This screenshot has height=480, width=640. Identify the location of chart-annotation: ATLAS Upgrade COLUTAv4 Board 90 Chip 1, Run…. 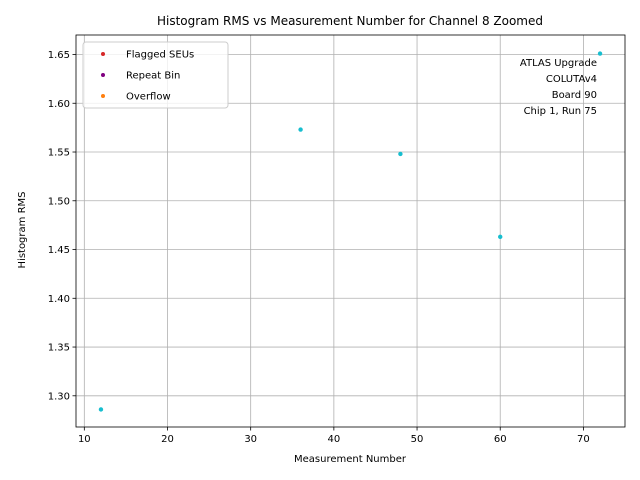
(558, 87).